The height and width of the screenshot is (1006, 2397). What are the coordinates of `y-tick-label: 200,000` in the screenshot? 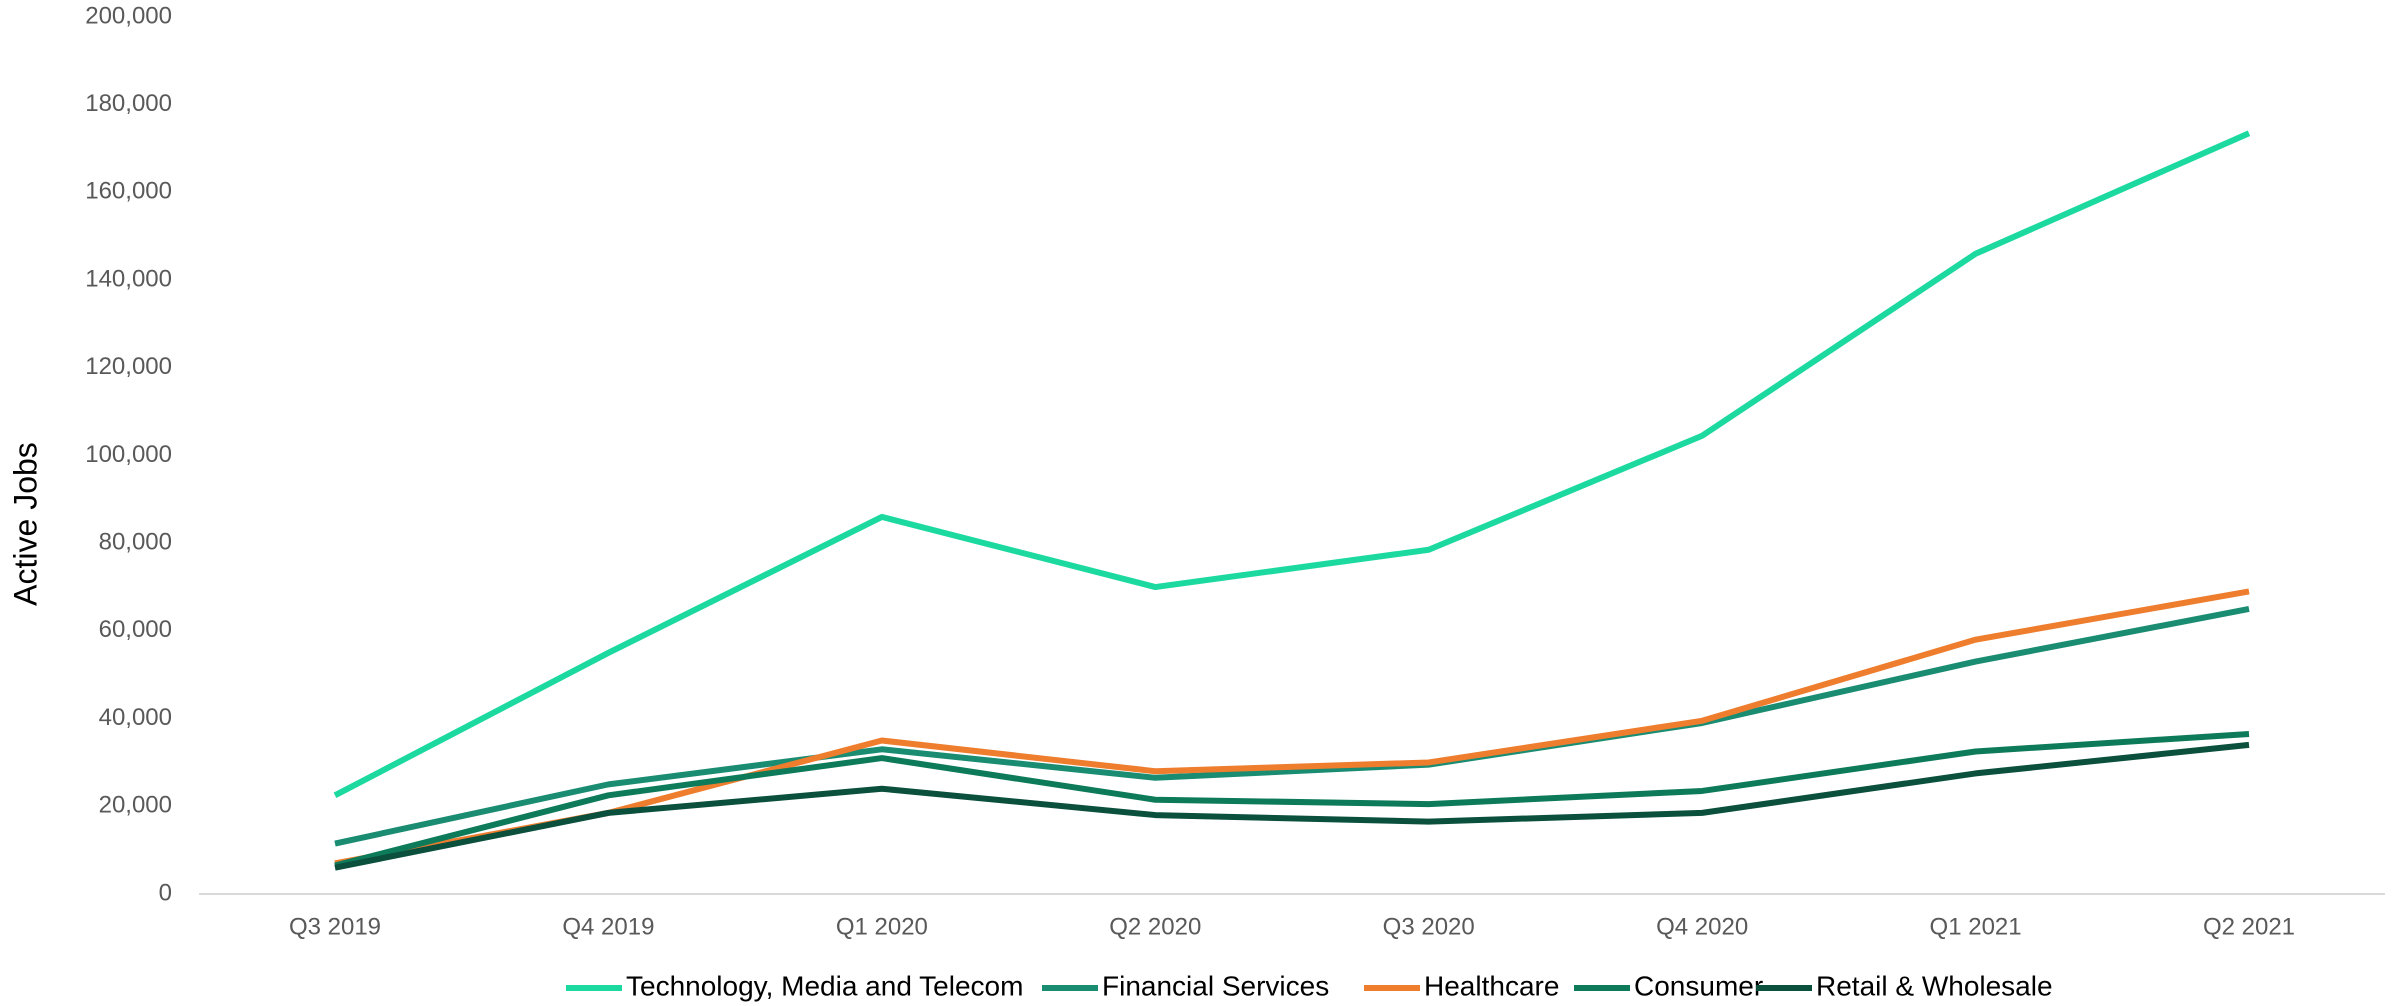 It's located at (128, 15).